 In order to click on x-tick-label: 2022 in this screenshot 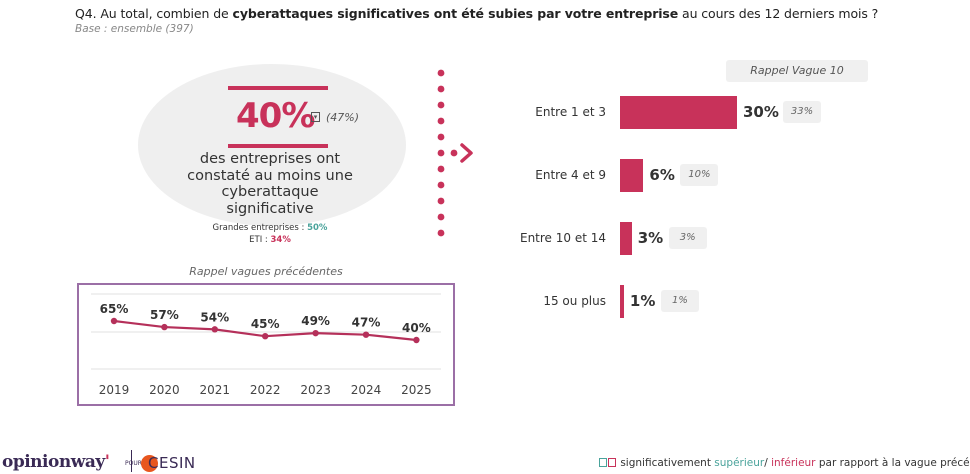, I will do `click(265, 390)`.